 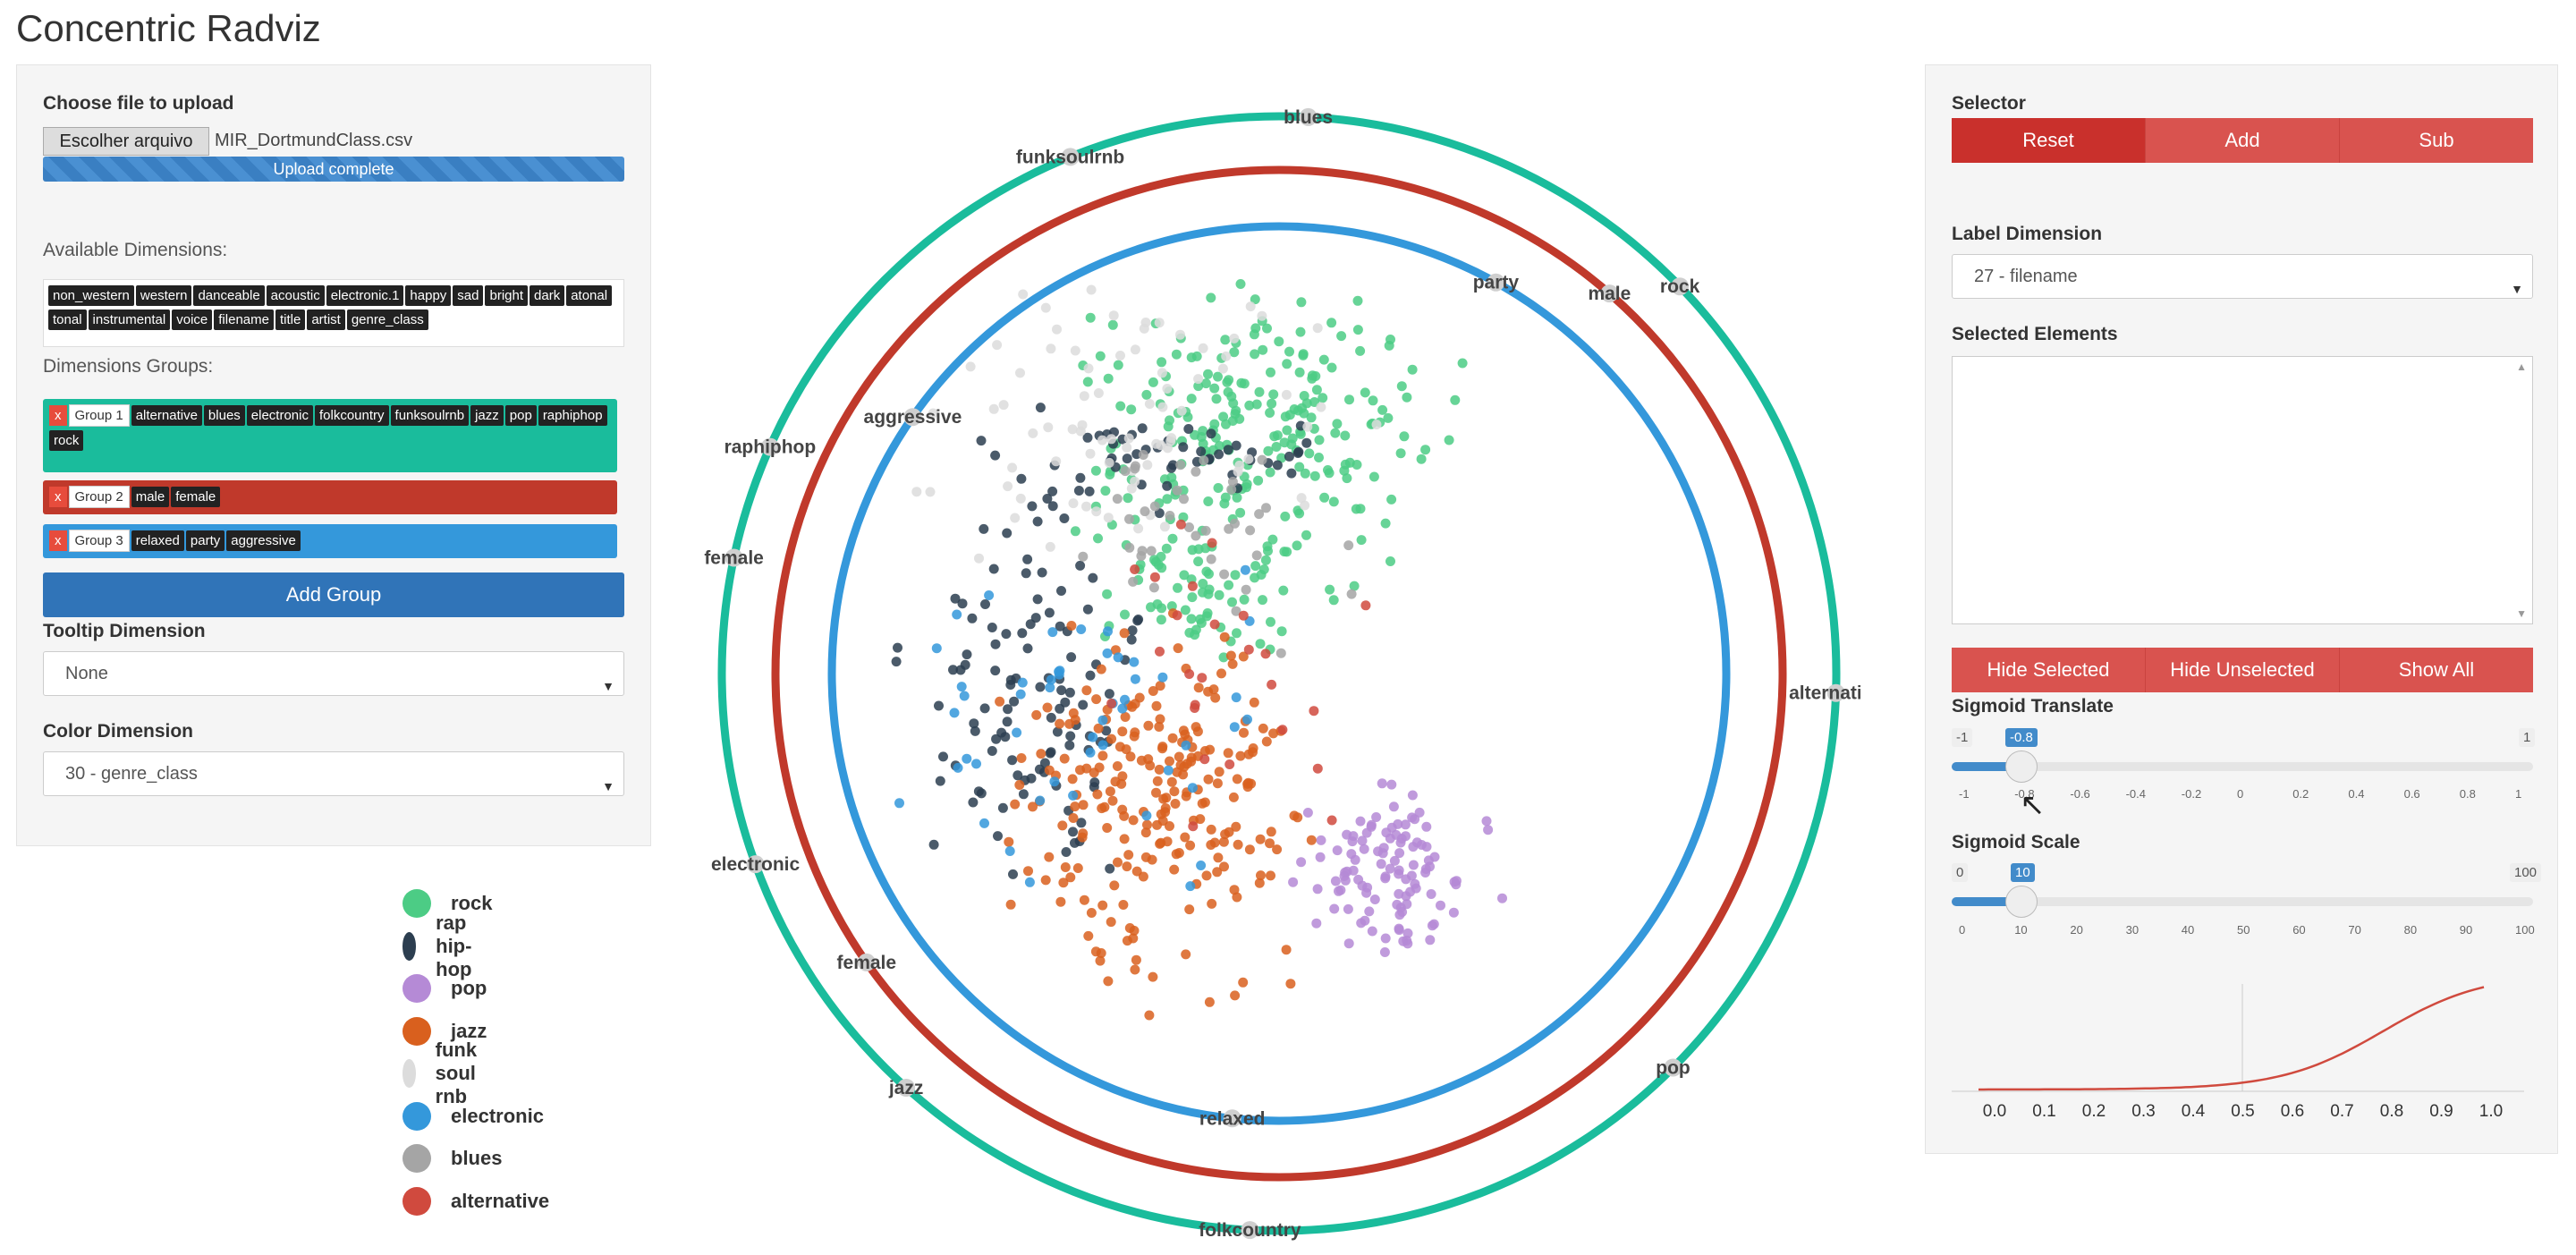 I want to click on hide-unselected-button: Hide Unselected, so click(x=2243, y=670).